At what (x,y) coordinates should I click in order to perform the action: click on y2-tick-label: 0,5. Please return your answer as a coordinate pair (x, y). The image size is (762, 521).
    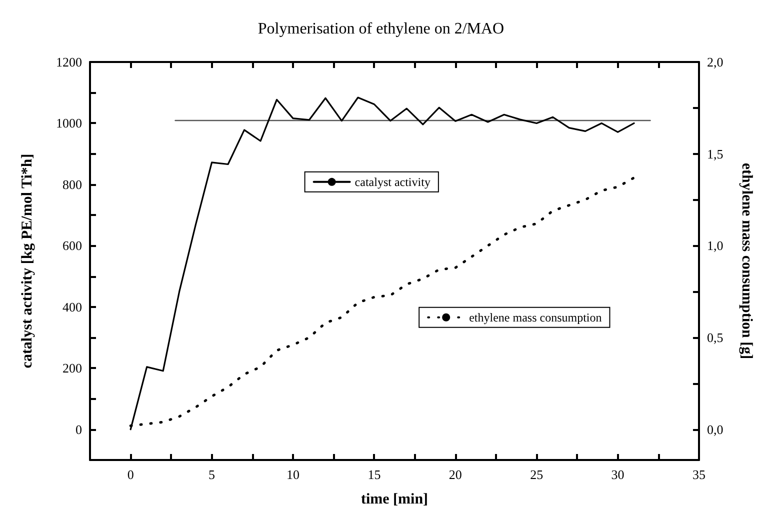
    Looking at the image, I should click on (715, 338).